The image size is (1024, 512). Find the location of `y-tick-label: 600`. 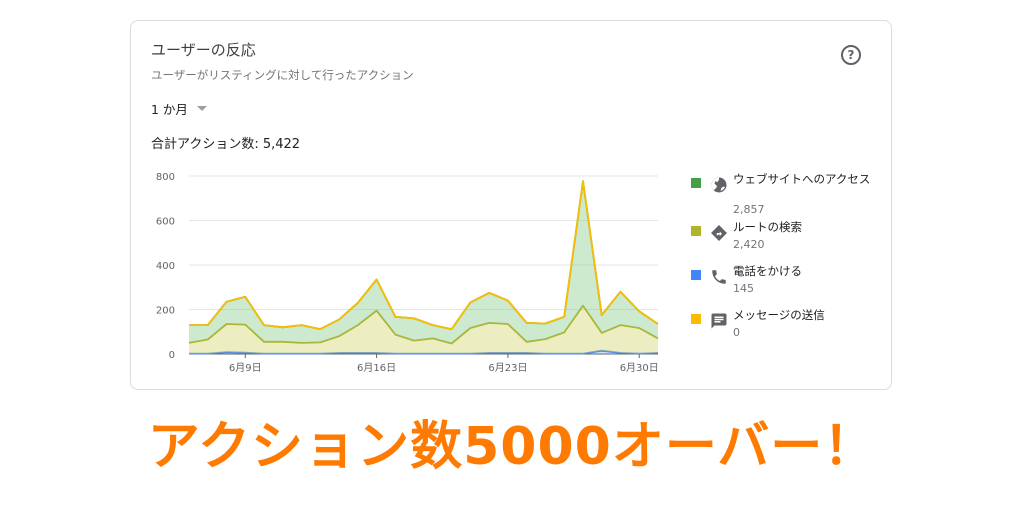

y-tick-label: 600 is located at coordinates (165, 222).